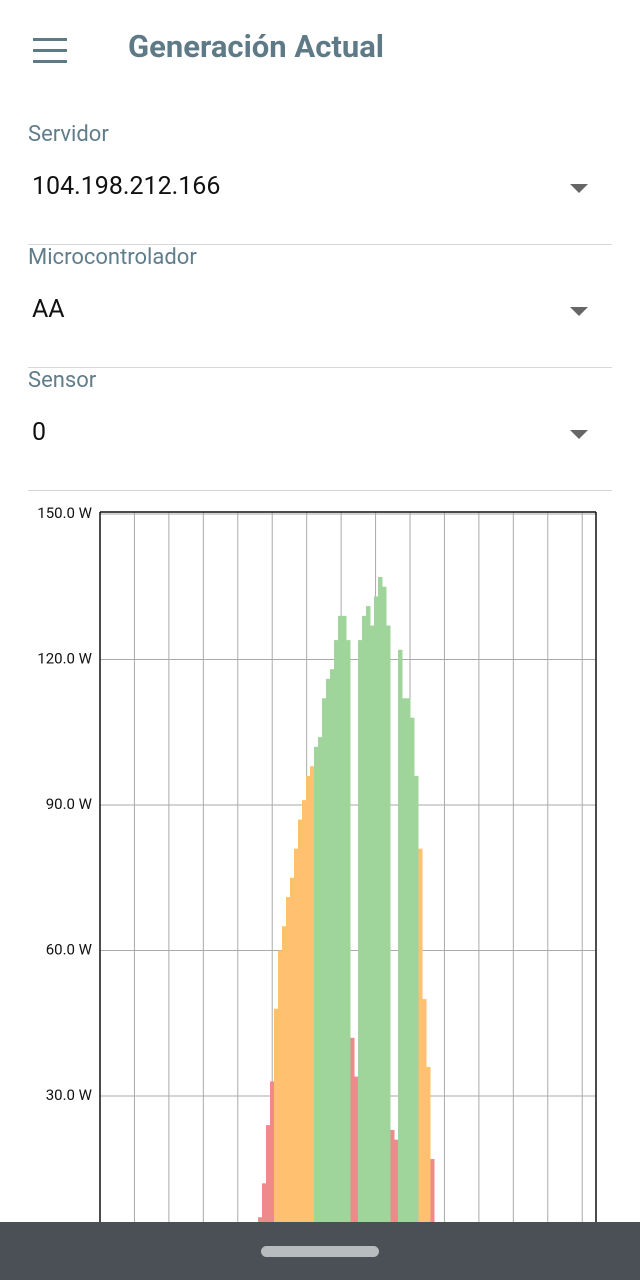 This screenshot has width=640, height=1280. What do you see at coordinates (320, 183) in the screenshot?
I see `server-dropdown: Servidor 104.198.212.166` at bounding box center [320, 183].